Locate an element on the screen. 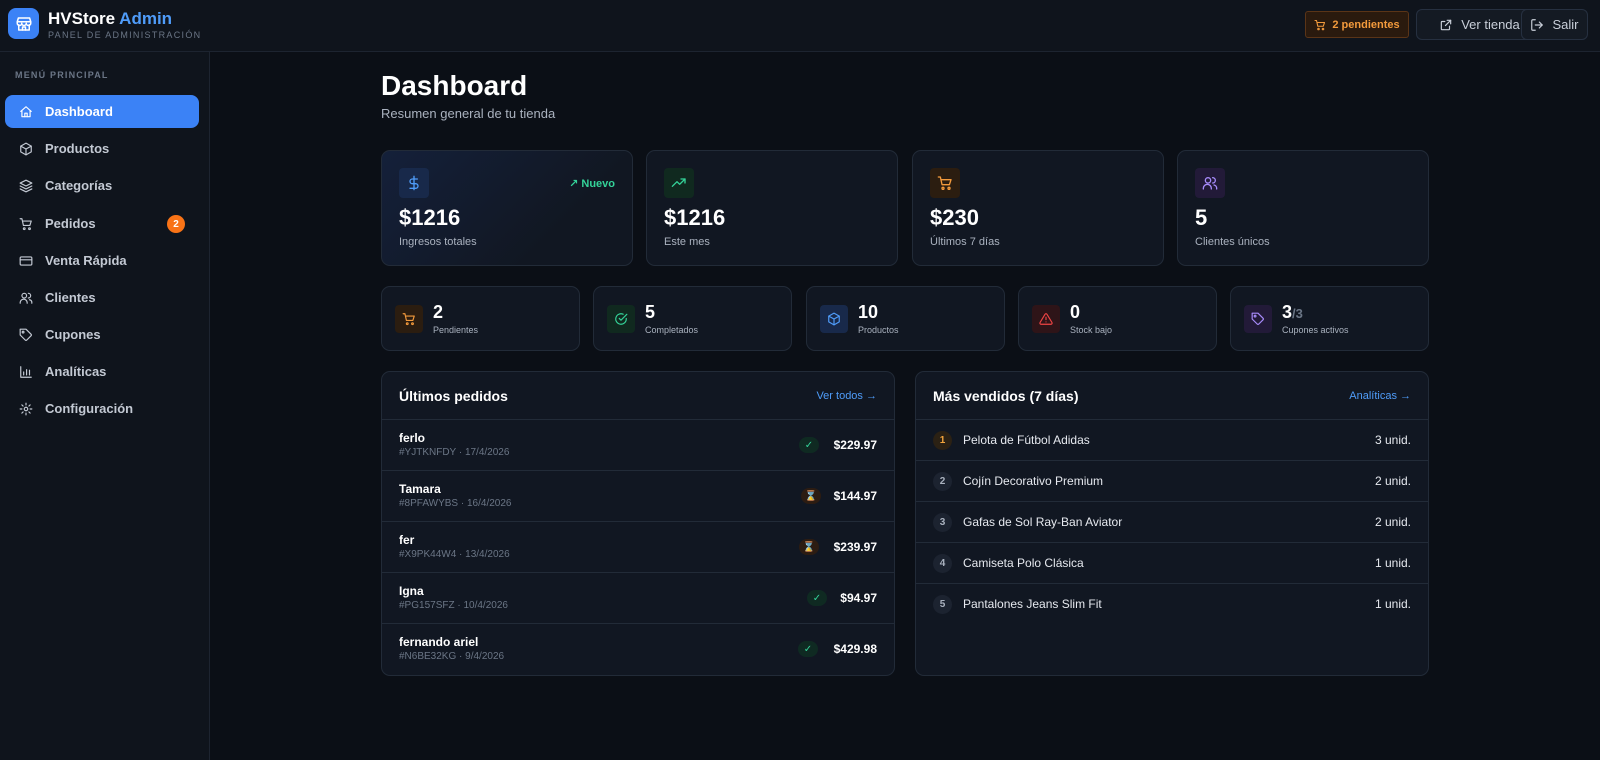 The image size is (1600, 760). mini-label: Cupones activos is located at coordinates (1315, 330).